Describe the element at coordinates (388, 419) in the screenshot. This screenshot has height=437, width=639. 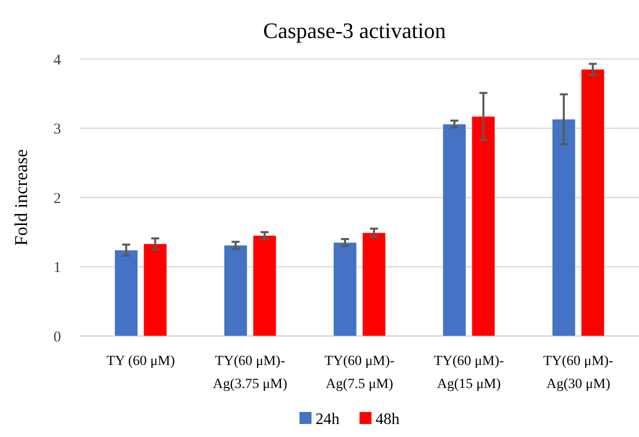
I see `legend-label: 48h` at that location.